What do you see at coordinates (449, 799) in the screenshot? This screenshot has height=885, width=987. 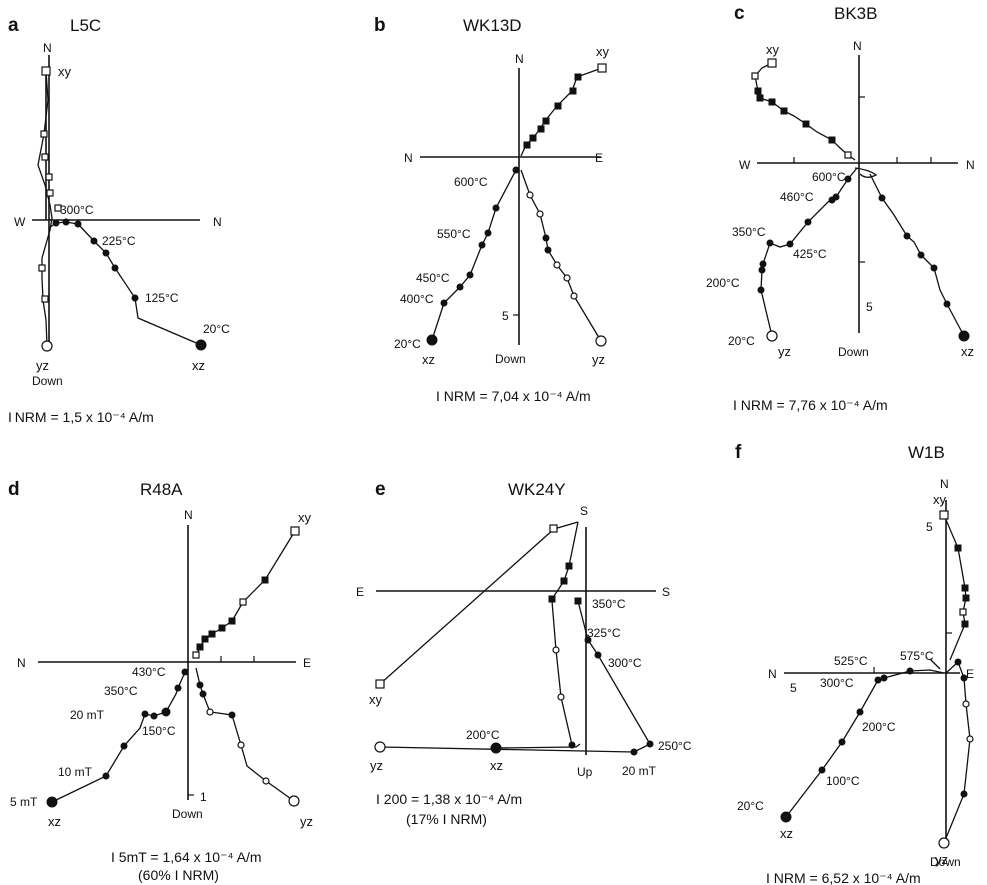 I see `intensity-label: I 200 = 1,38 x 10⁻⁴ A/m` at bounding box center [449, 799].